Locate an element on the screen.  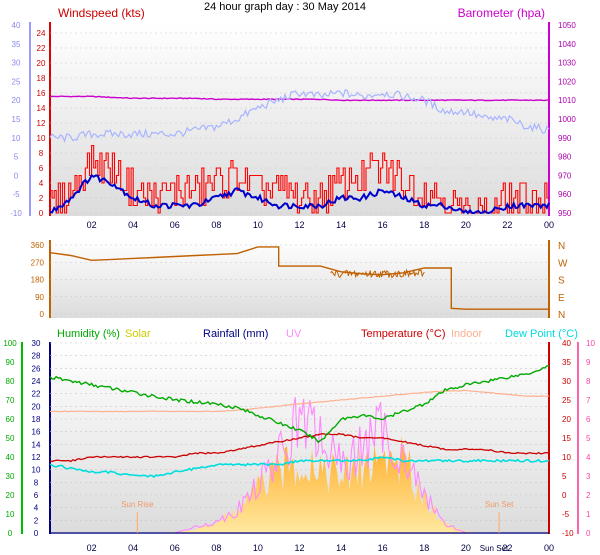
climate-legend-entry: Humidity (%) is located at coordinates (88, 334).